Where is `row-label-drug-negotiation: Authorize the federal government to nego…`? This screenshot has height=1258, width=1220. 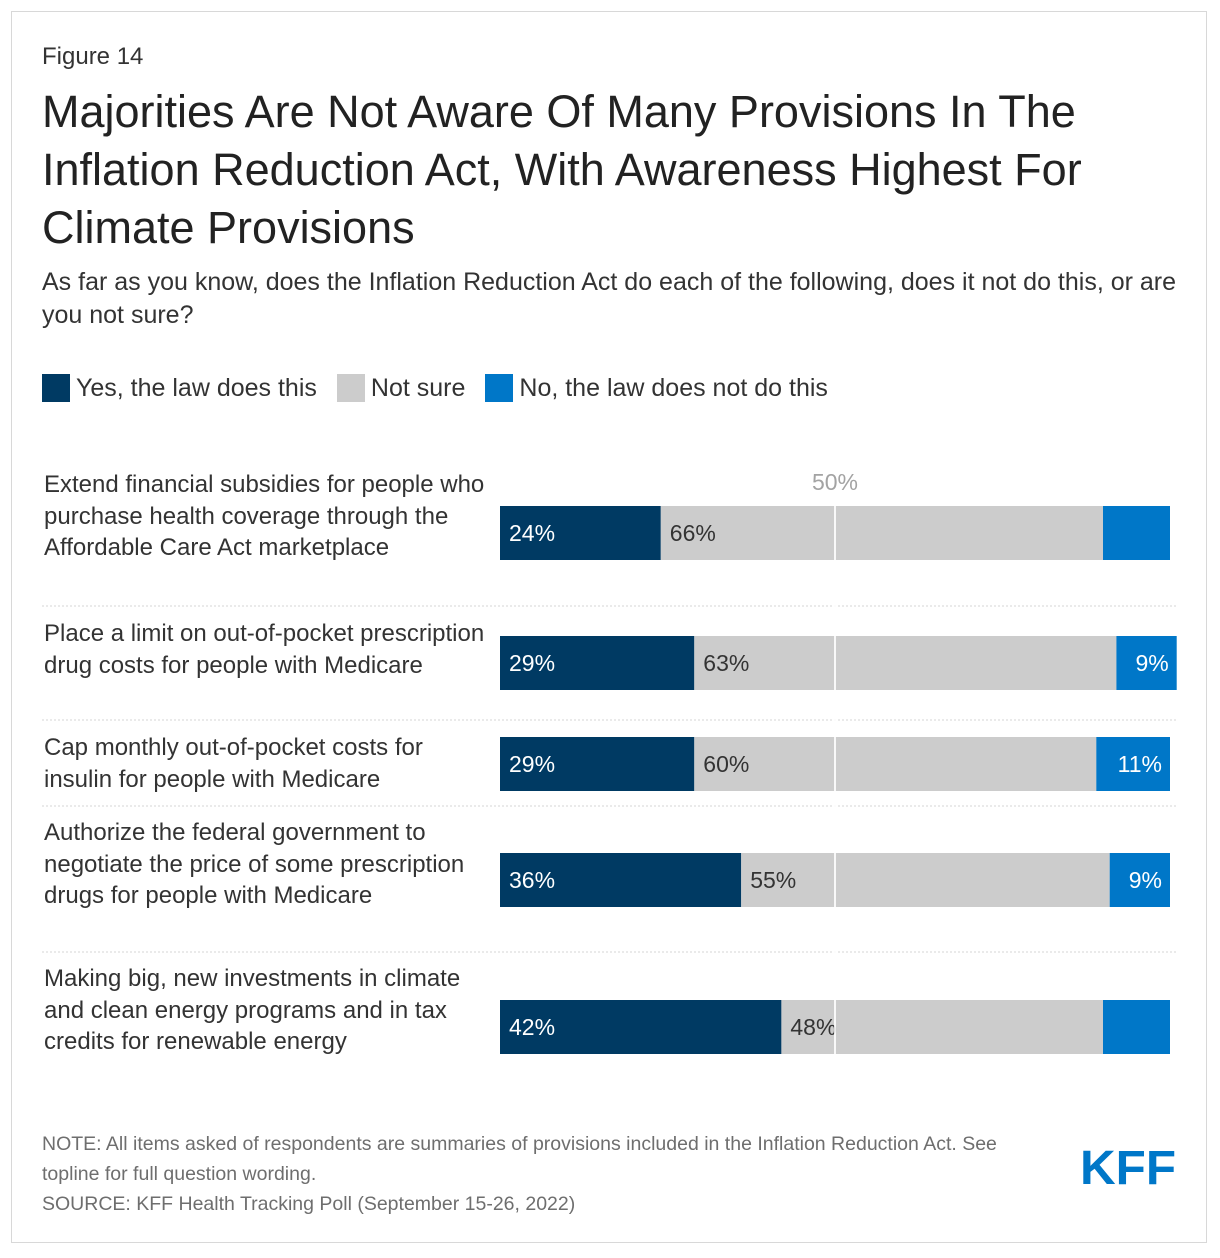 row-label-drug-negotiation: Authorize the federal government to nego… is located at coordinates (254, 864).